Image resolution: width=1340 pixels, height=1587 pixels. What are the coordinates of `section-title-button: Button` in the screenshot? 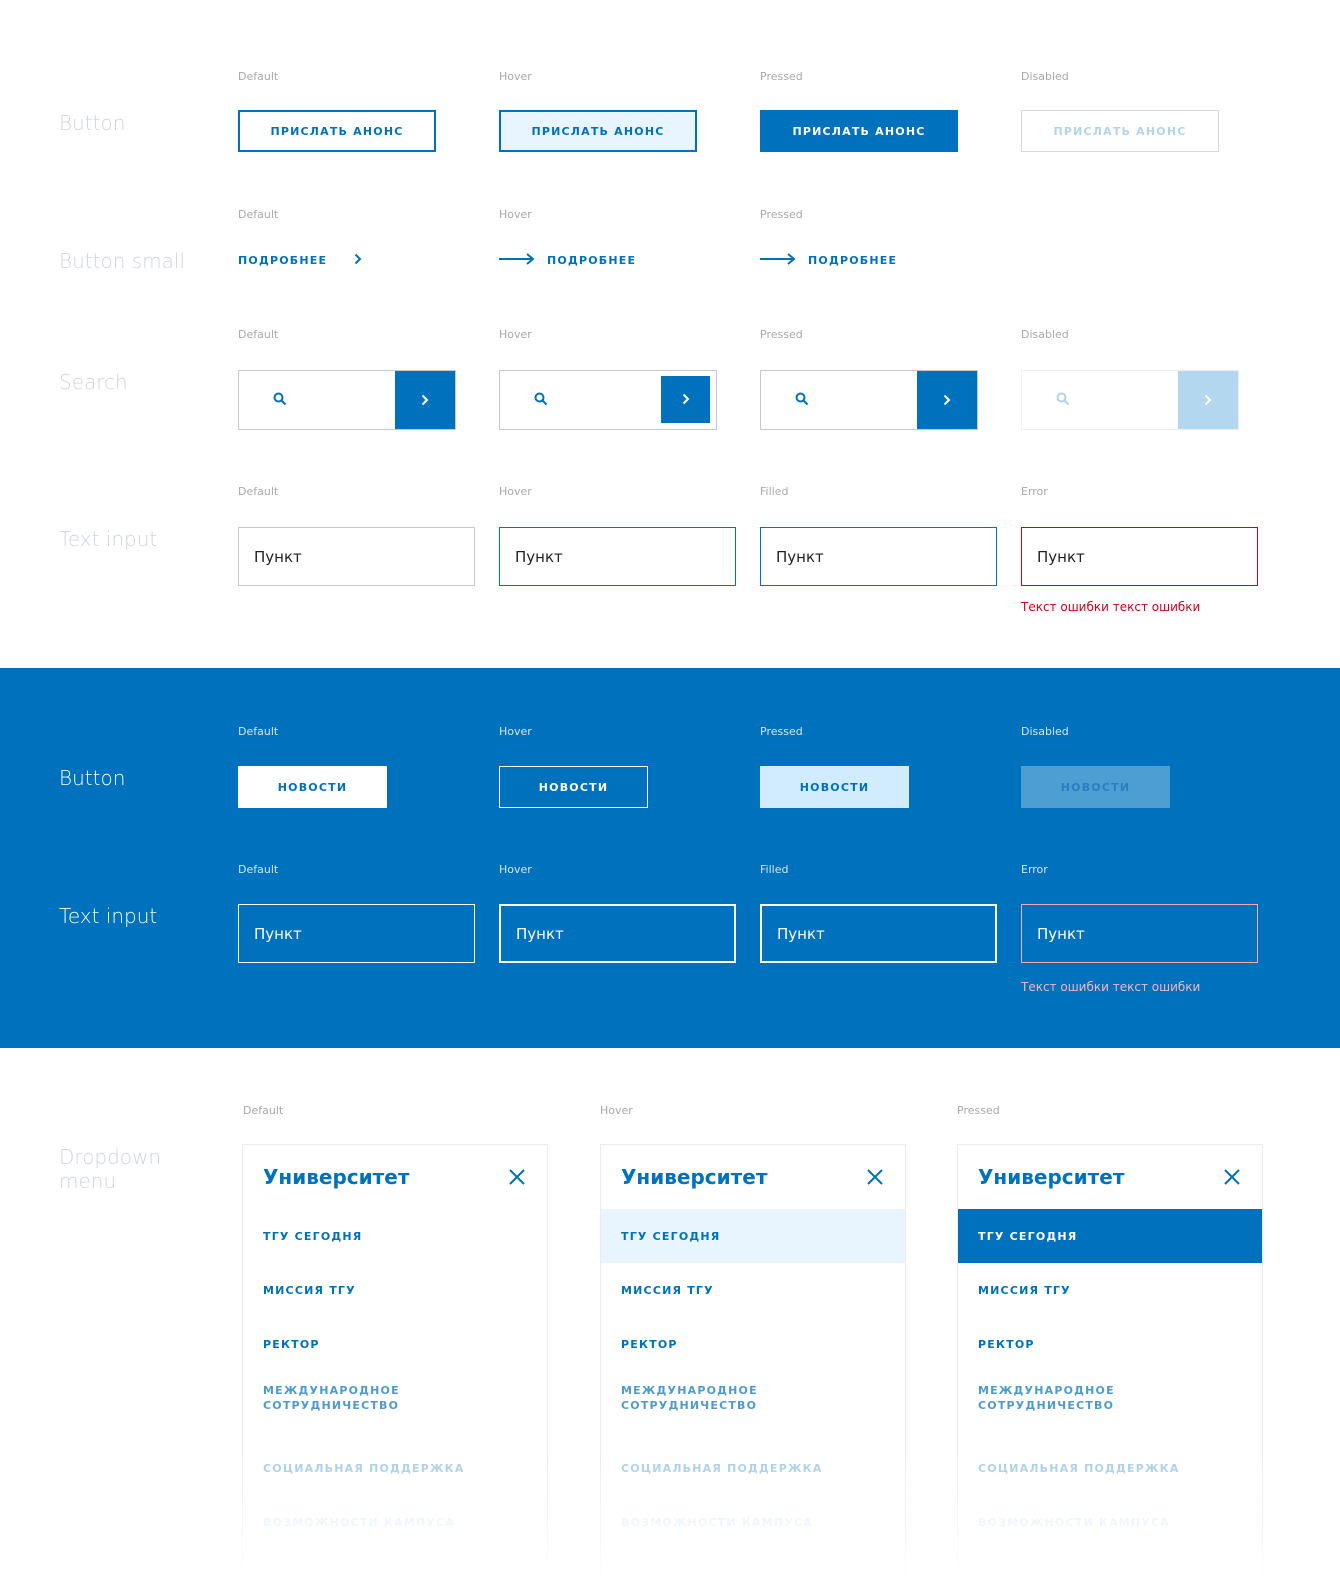 It's located at (92, 123).